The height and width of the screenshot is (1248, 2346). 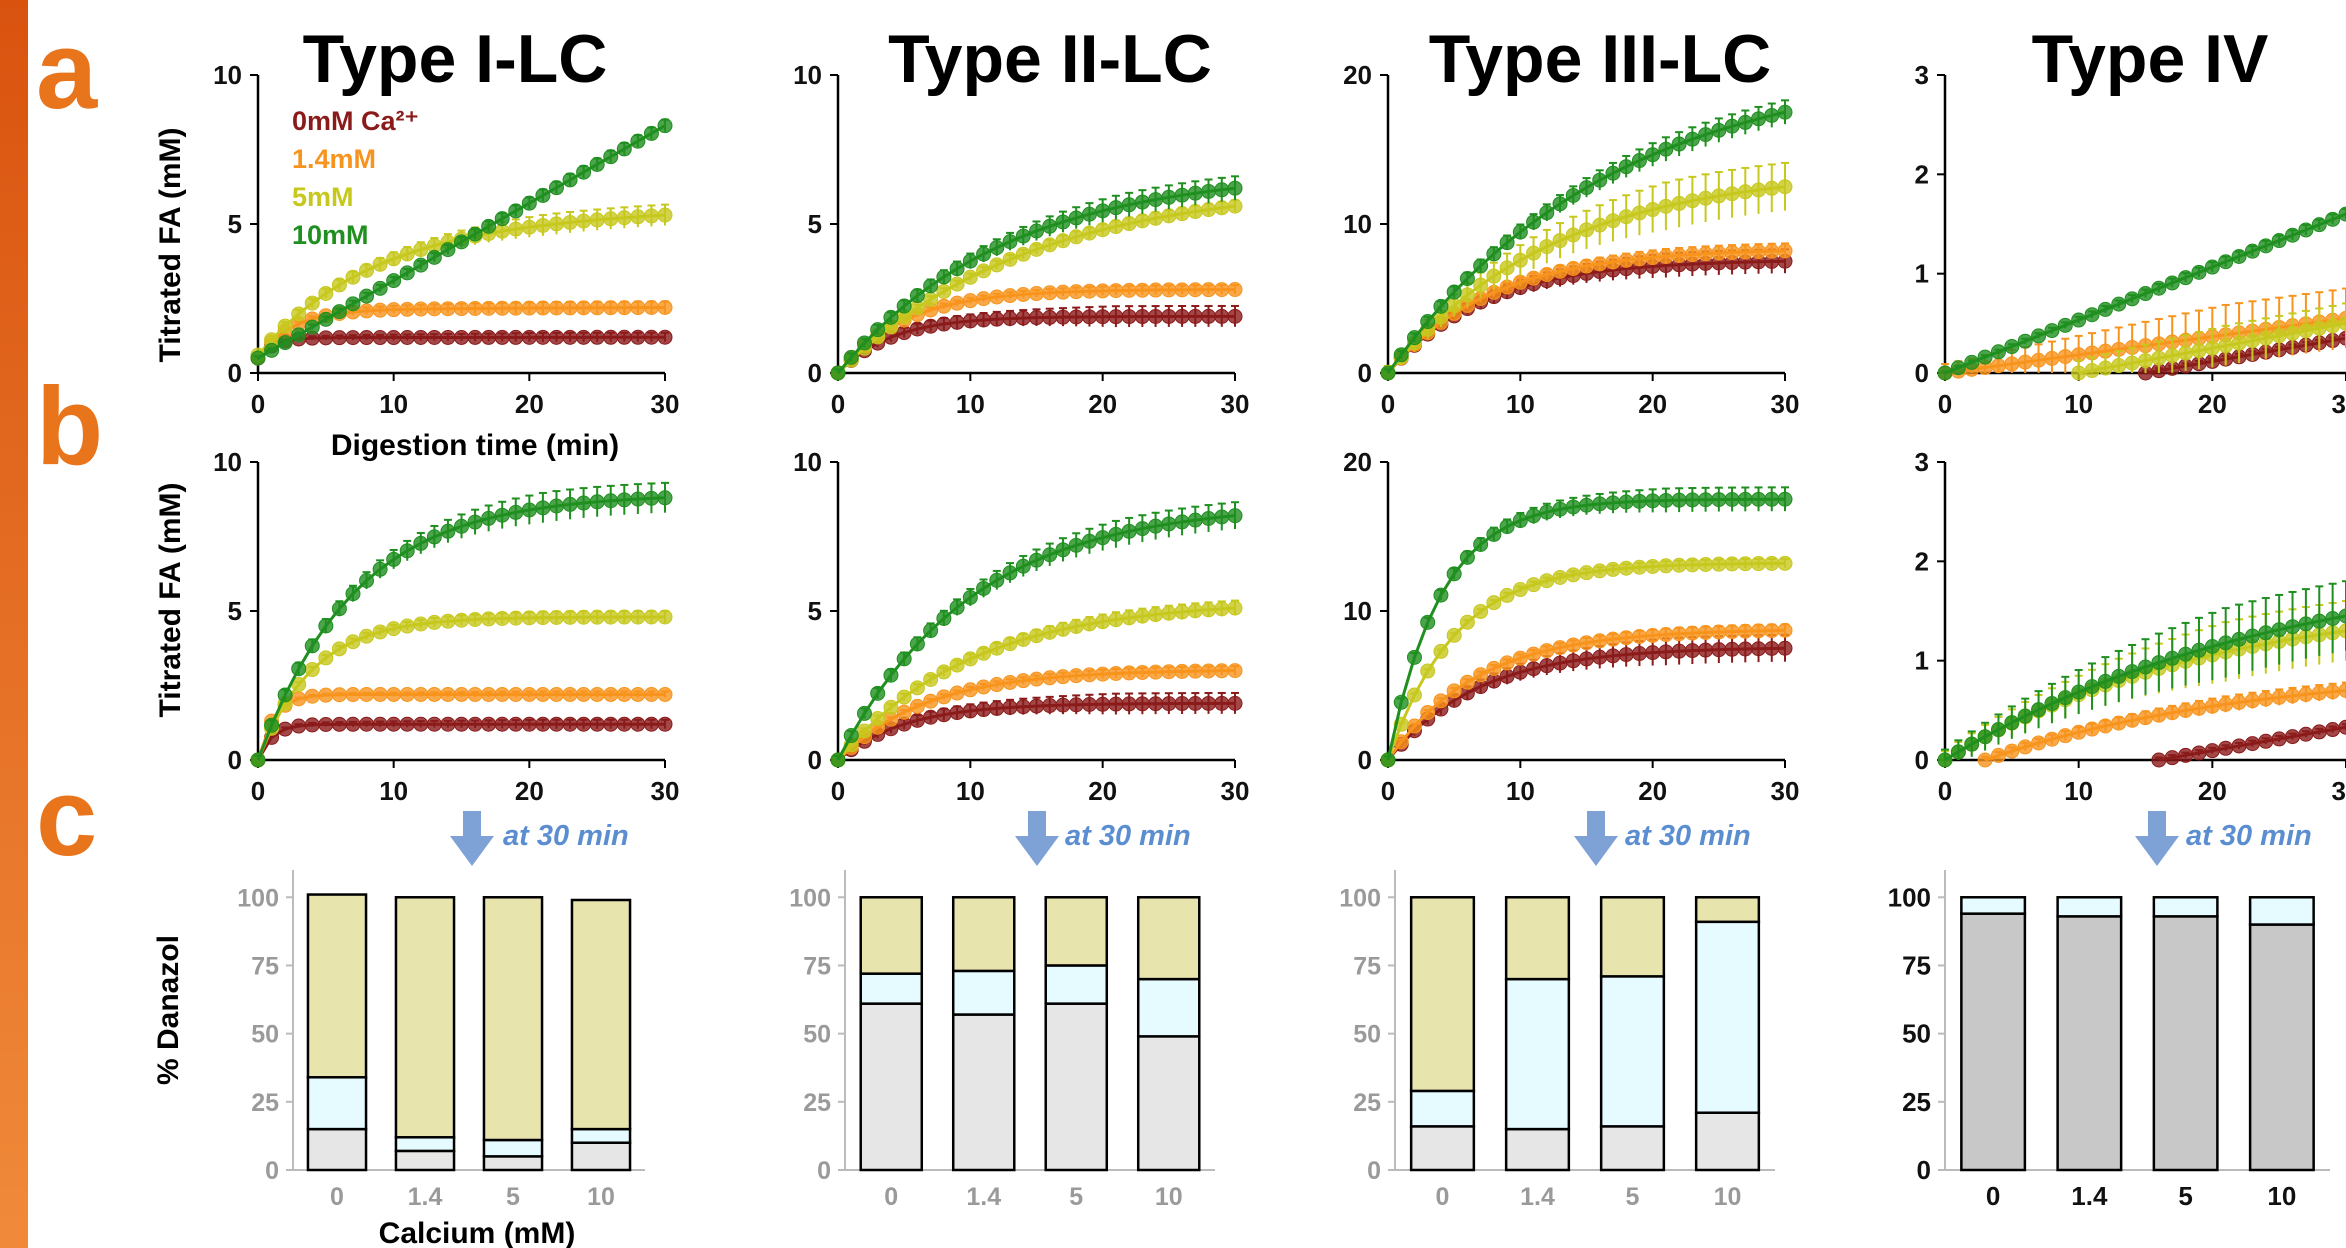 What do you see at coordinates (235, 373) in the screenshot?
I see `y-tick-label: 0` at bounding box center [235, 373].